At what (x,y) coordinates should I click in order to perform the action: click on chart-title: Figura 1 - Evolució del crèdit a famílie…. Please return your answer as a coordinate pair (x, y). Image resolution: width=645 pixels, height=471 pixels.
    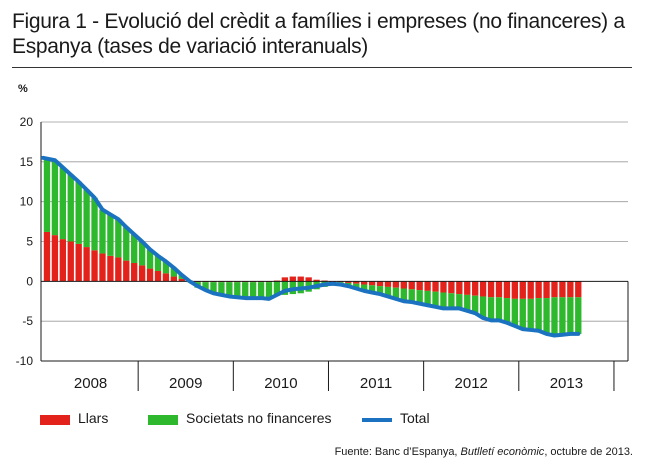
    Looking at the image, I should click on (318, 34).